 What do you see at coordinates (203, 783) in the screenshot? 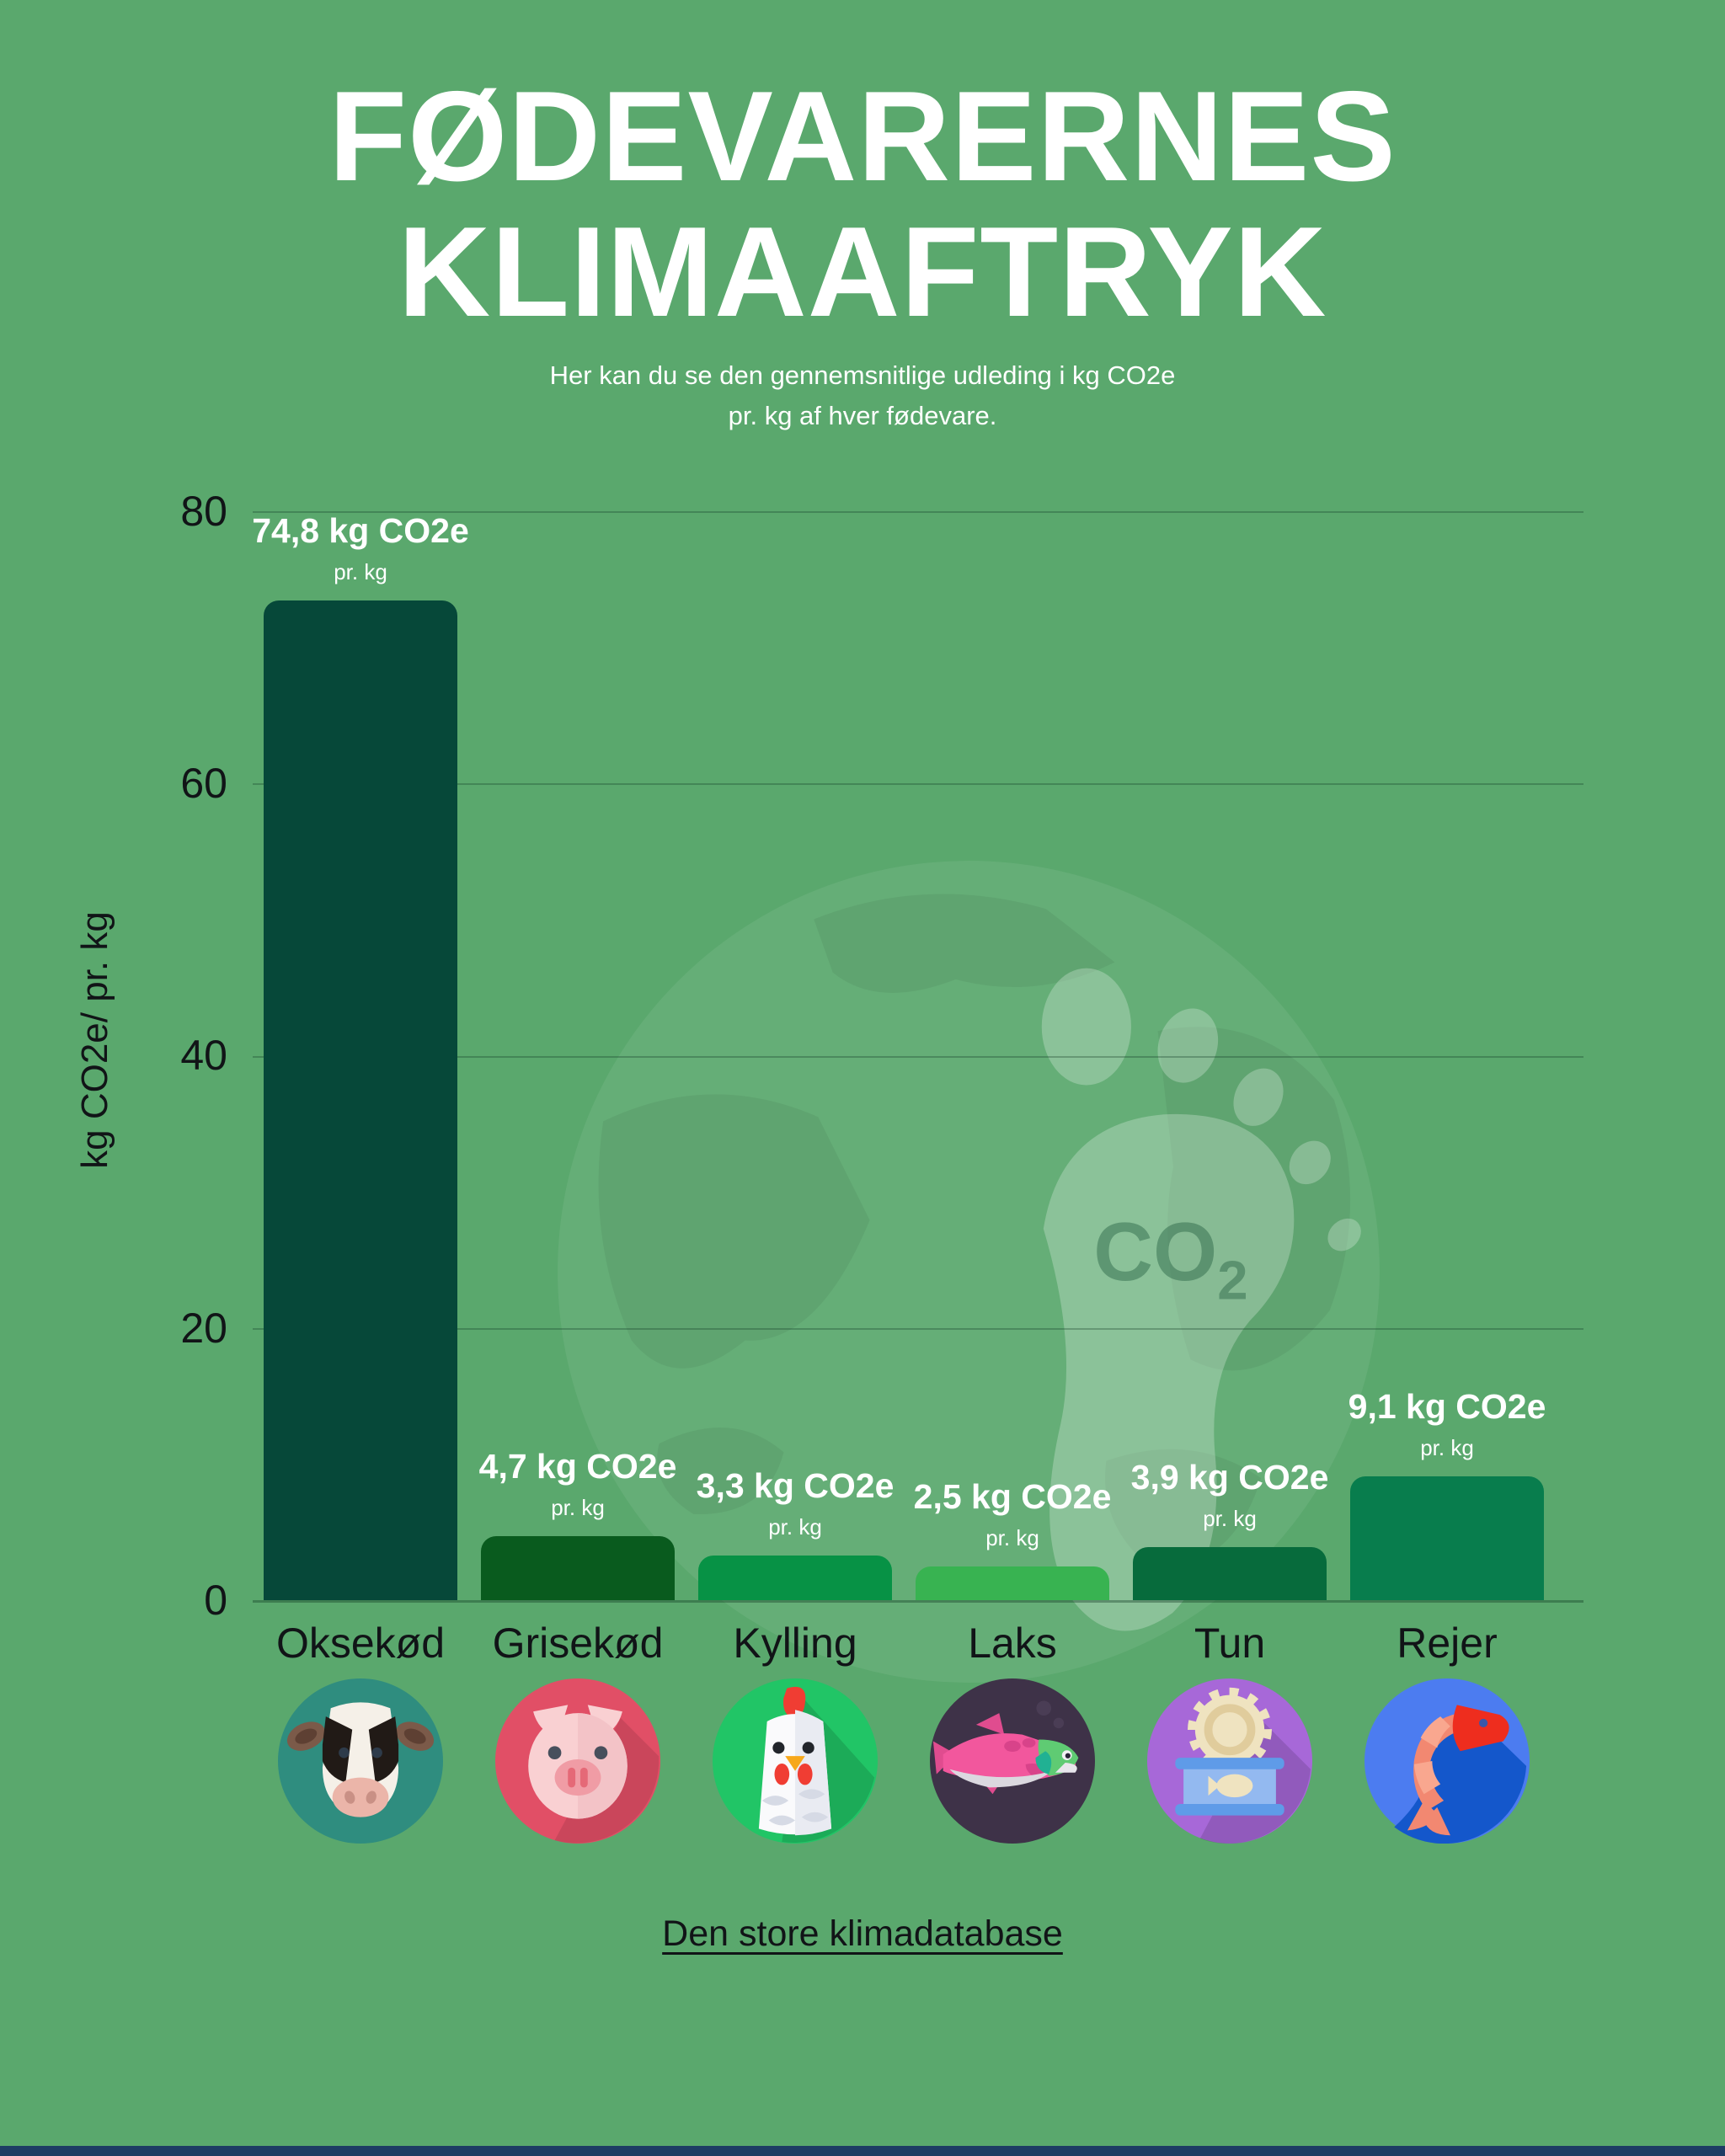
I see `y-tick-60: 60` at bounding box center [203, 783].